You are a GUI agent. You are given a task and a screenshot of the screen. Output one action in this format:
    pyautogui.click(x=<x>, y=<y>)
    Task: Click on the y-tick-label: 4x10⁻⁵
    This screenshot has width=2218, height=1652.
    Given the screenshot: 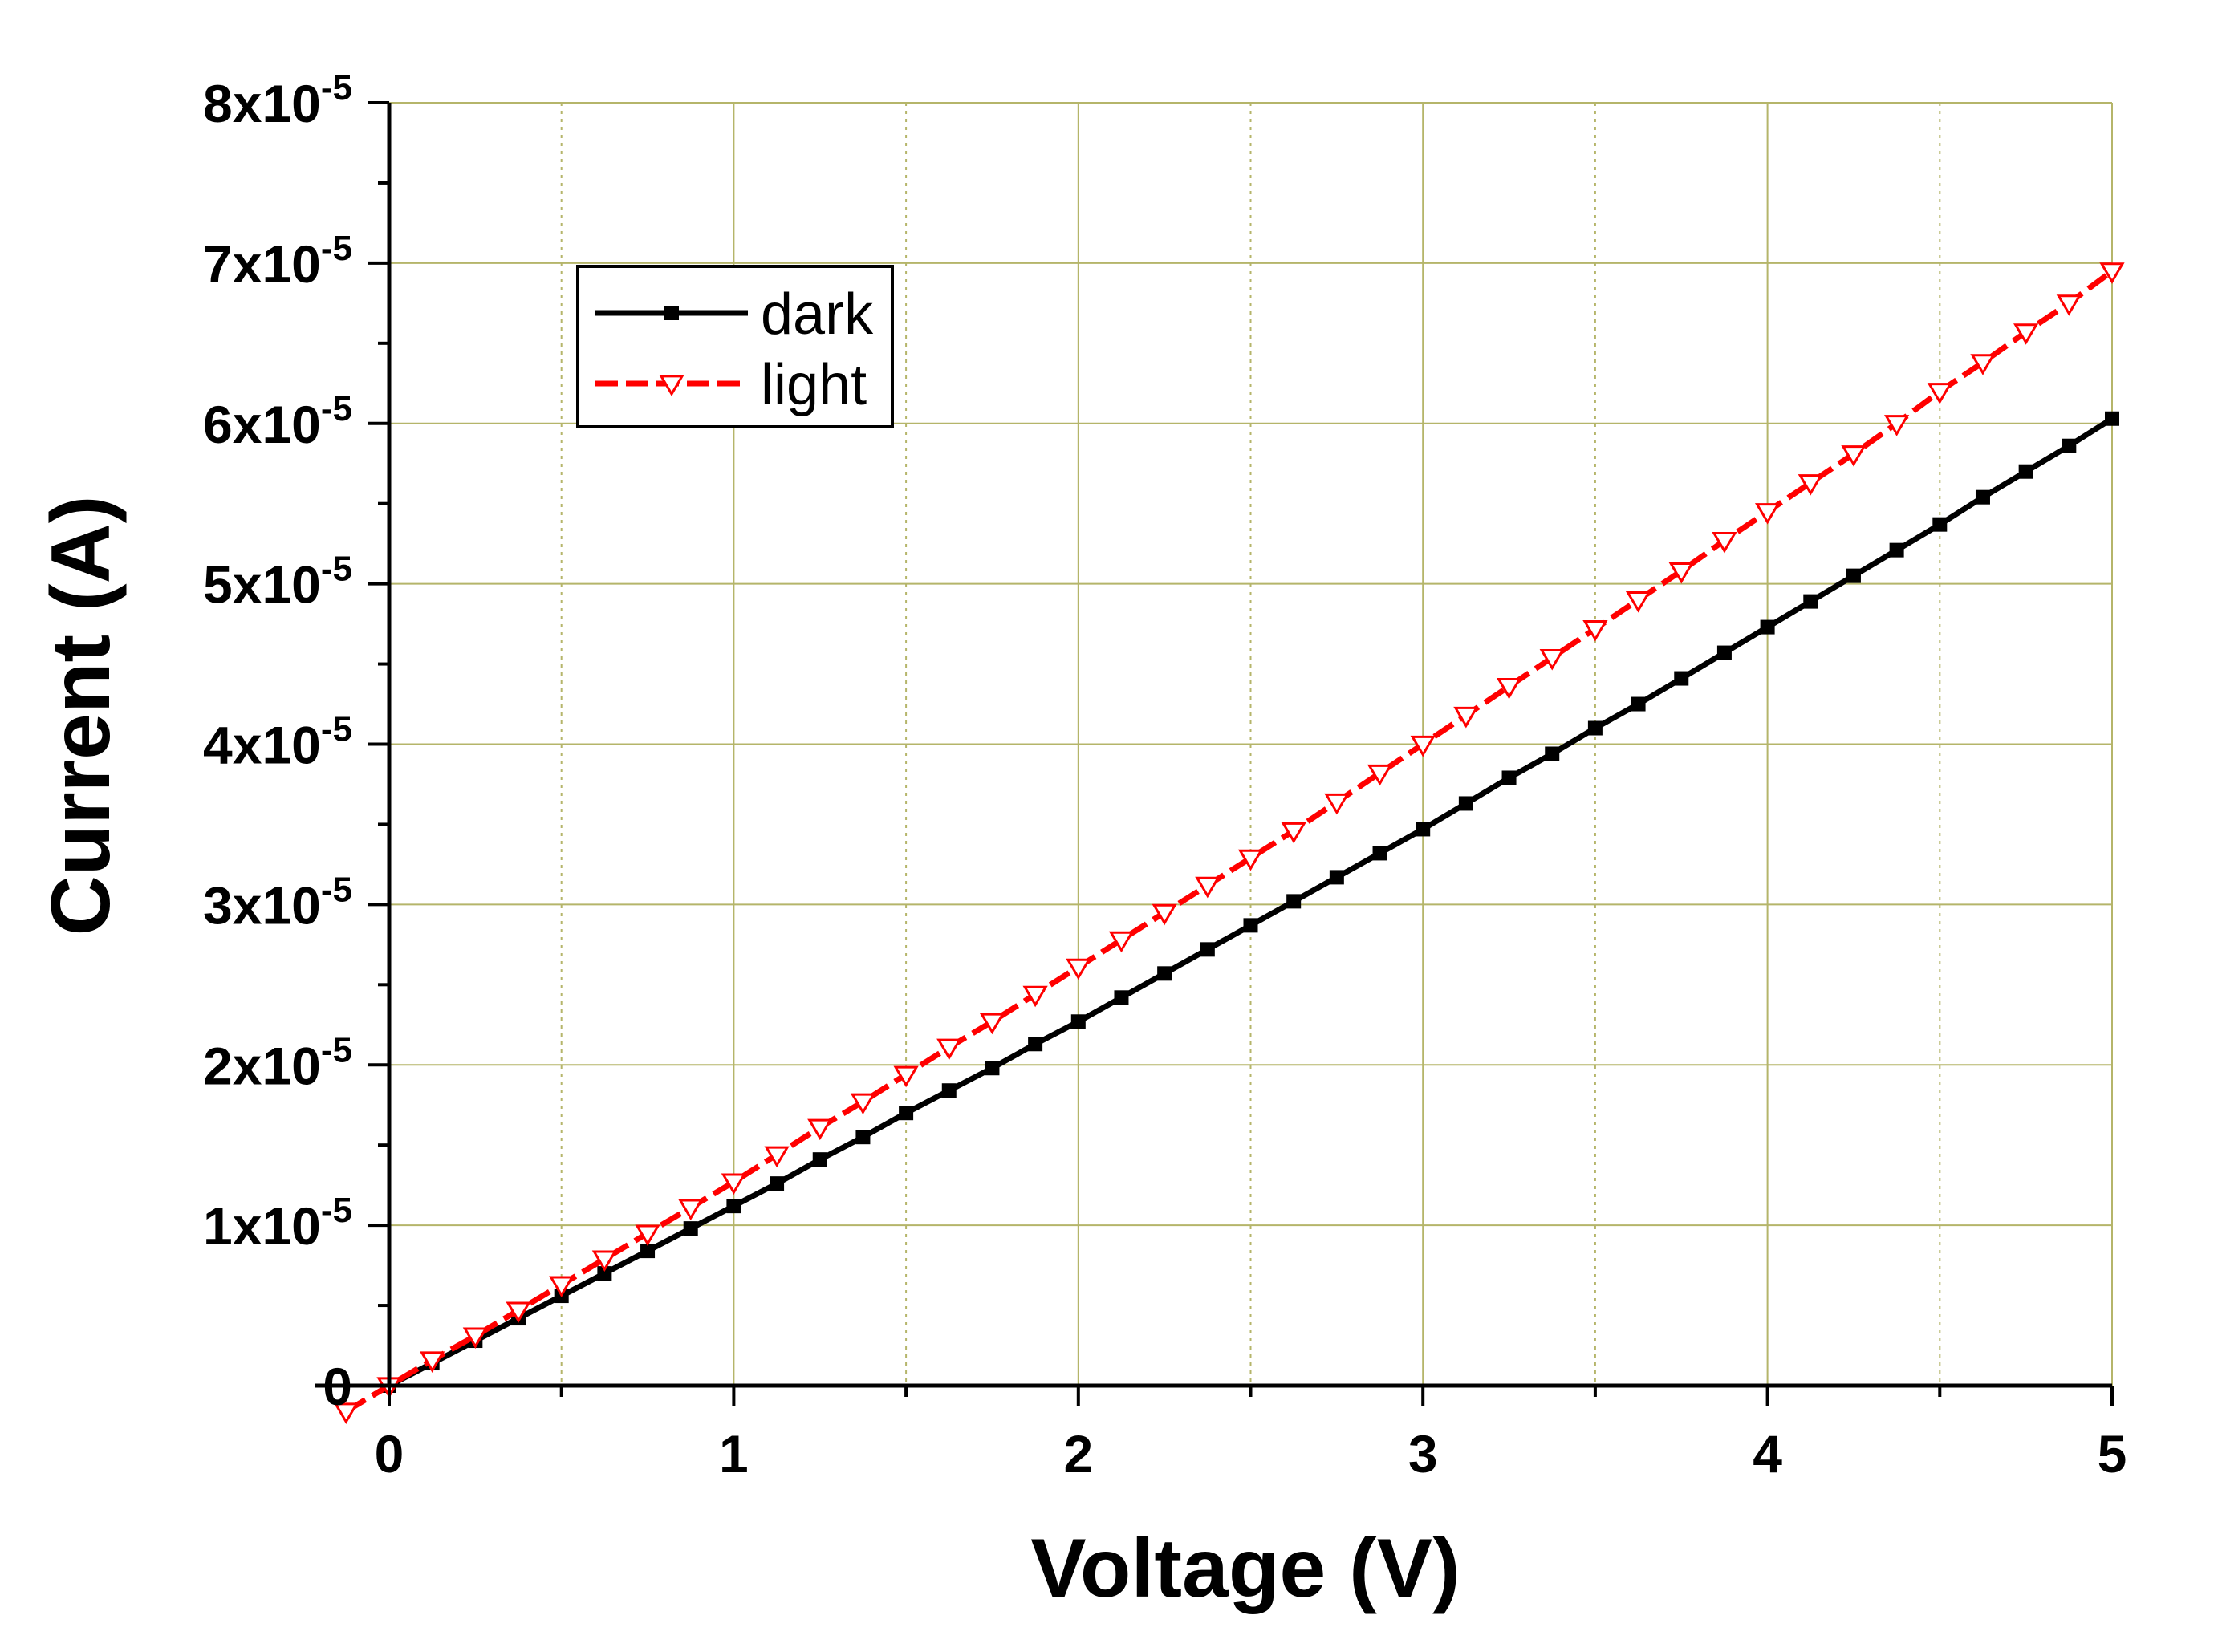 What is the action you would take?
    pyautogui.click(x=277, y=742)
    